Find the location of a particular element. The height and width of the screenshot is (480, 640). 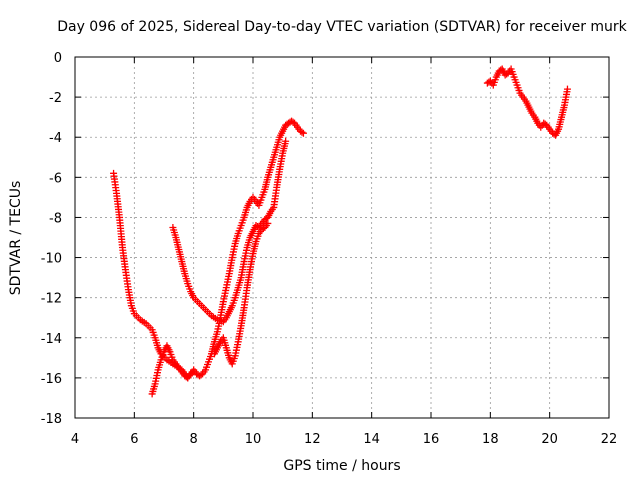

y-axis-label: SDTVAR / TECUs is located at coordinates (16, 238).